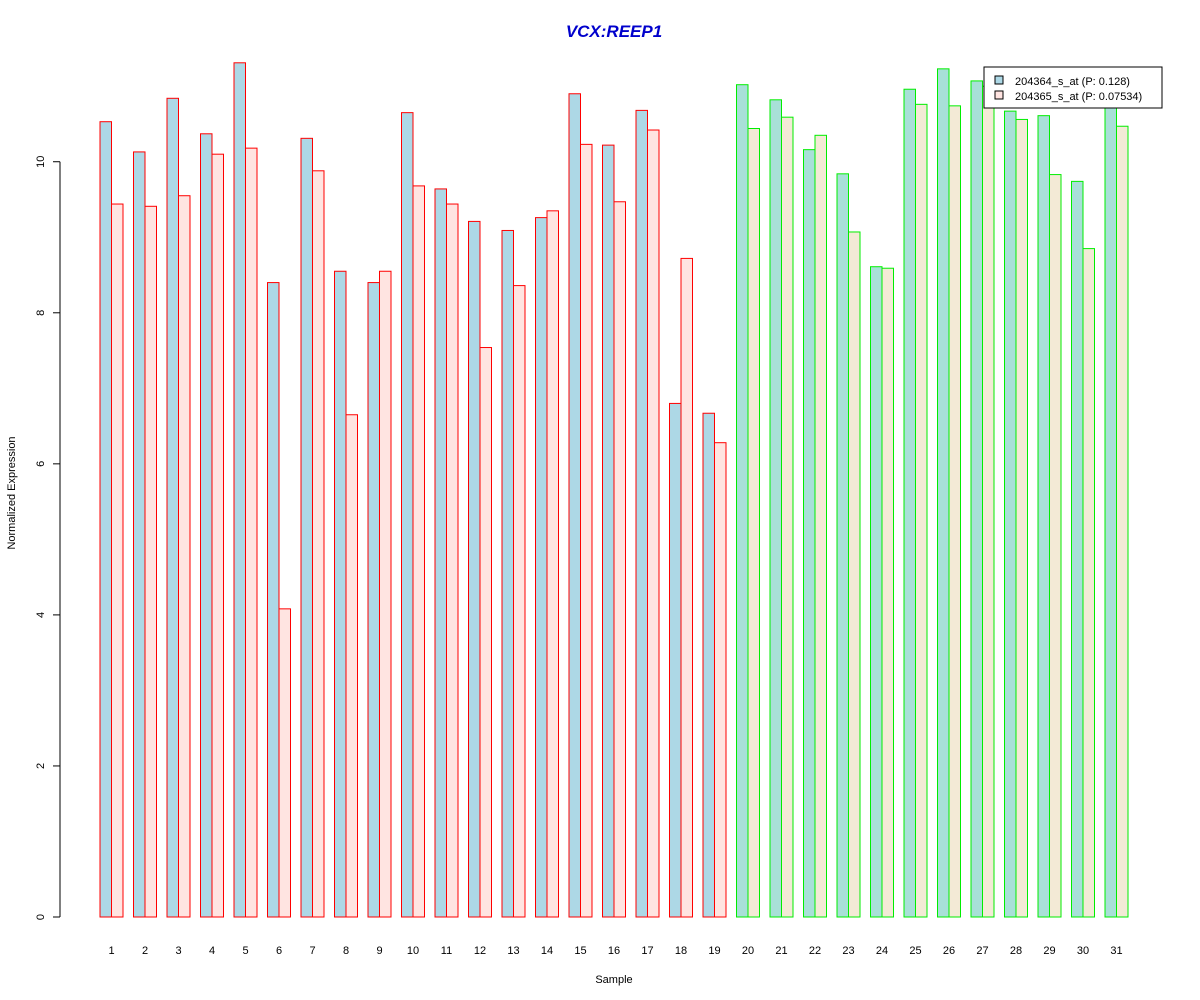 The image size is (1200, 1000). Describe the element at coordinates (1016, 951) in the screenshot. I see `x-tick-label: 28` at that location.